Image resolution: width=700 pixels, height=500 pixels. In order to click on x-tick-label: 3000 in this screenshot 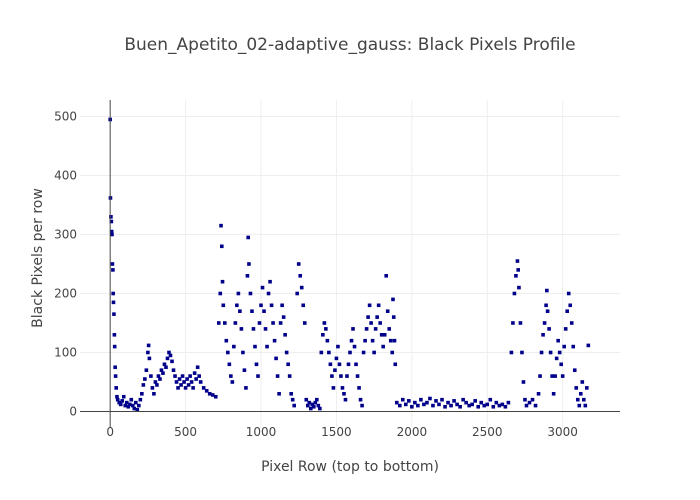, I will do `click(562, 432)`.